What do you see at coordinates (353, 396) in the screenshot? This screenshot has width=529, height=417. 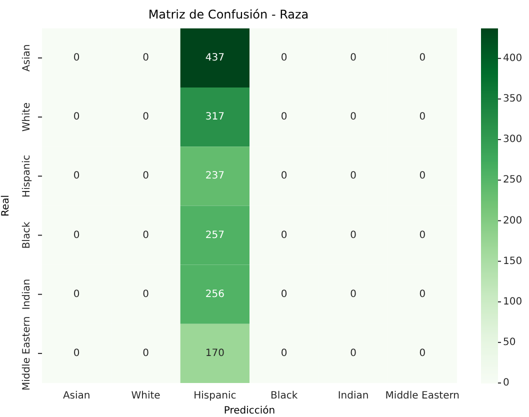 I see `x-tick-label: Indian` at bounding box center [353, 396].